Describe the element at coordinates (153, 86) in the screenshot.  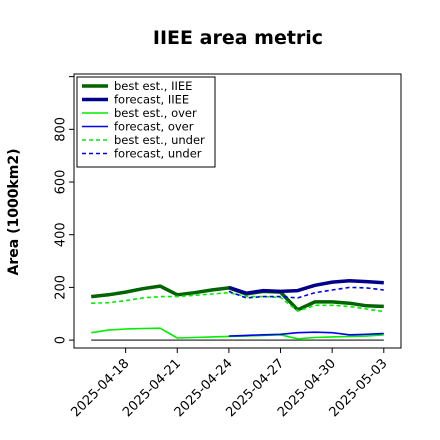
I see `legend-label-0: best est., IIEE` at that location.